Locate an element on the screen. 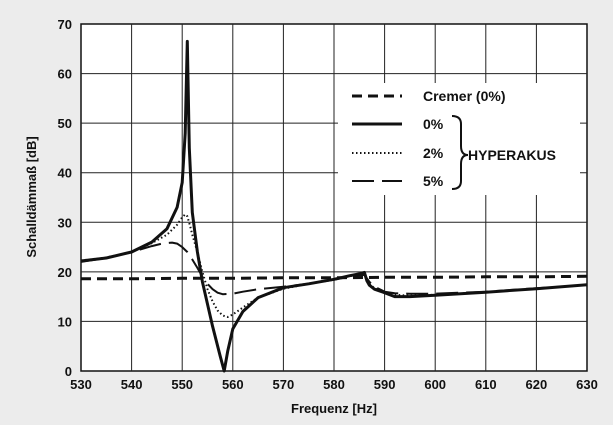 The image size is (613, 425). x-tick-label: 620 is located at coordinates (537, 384).